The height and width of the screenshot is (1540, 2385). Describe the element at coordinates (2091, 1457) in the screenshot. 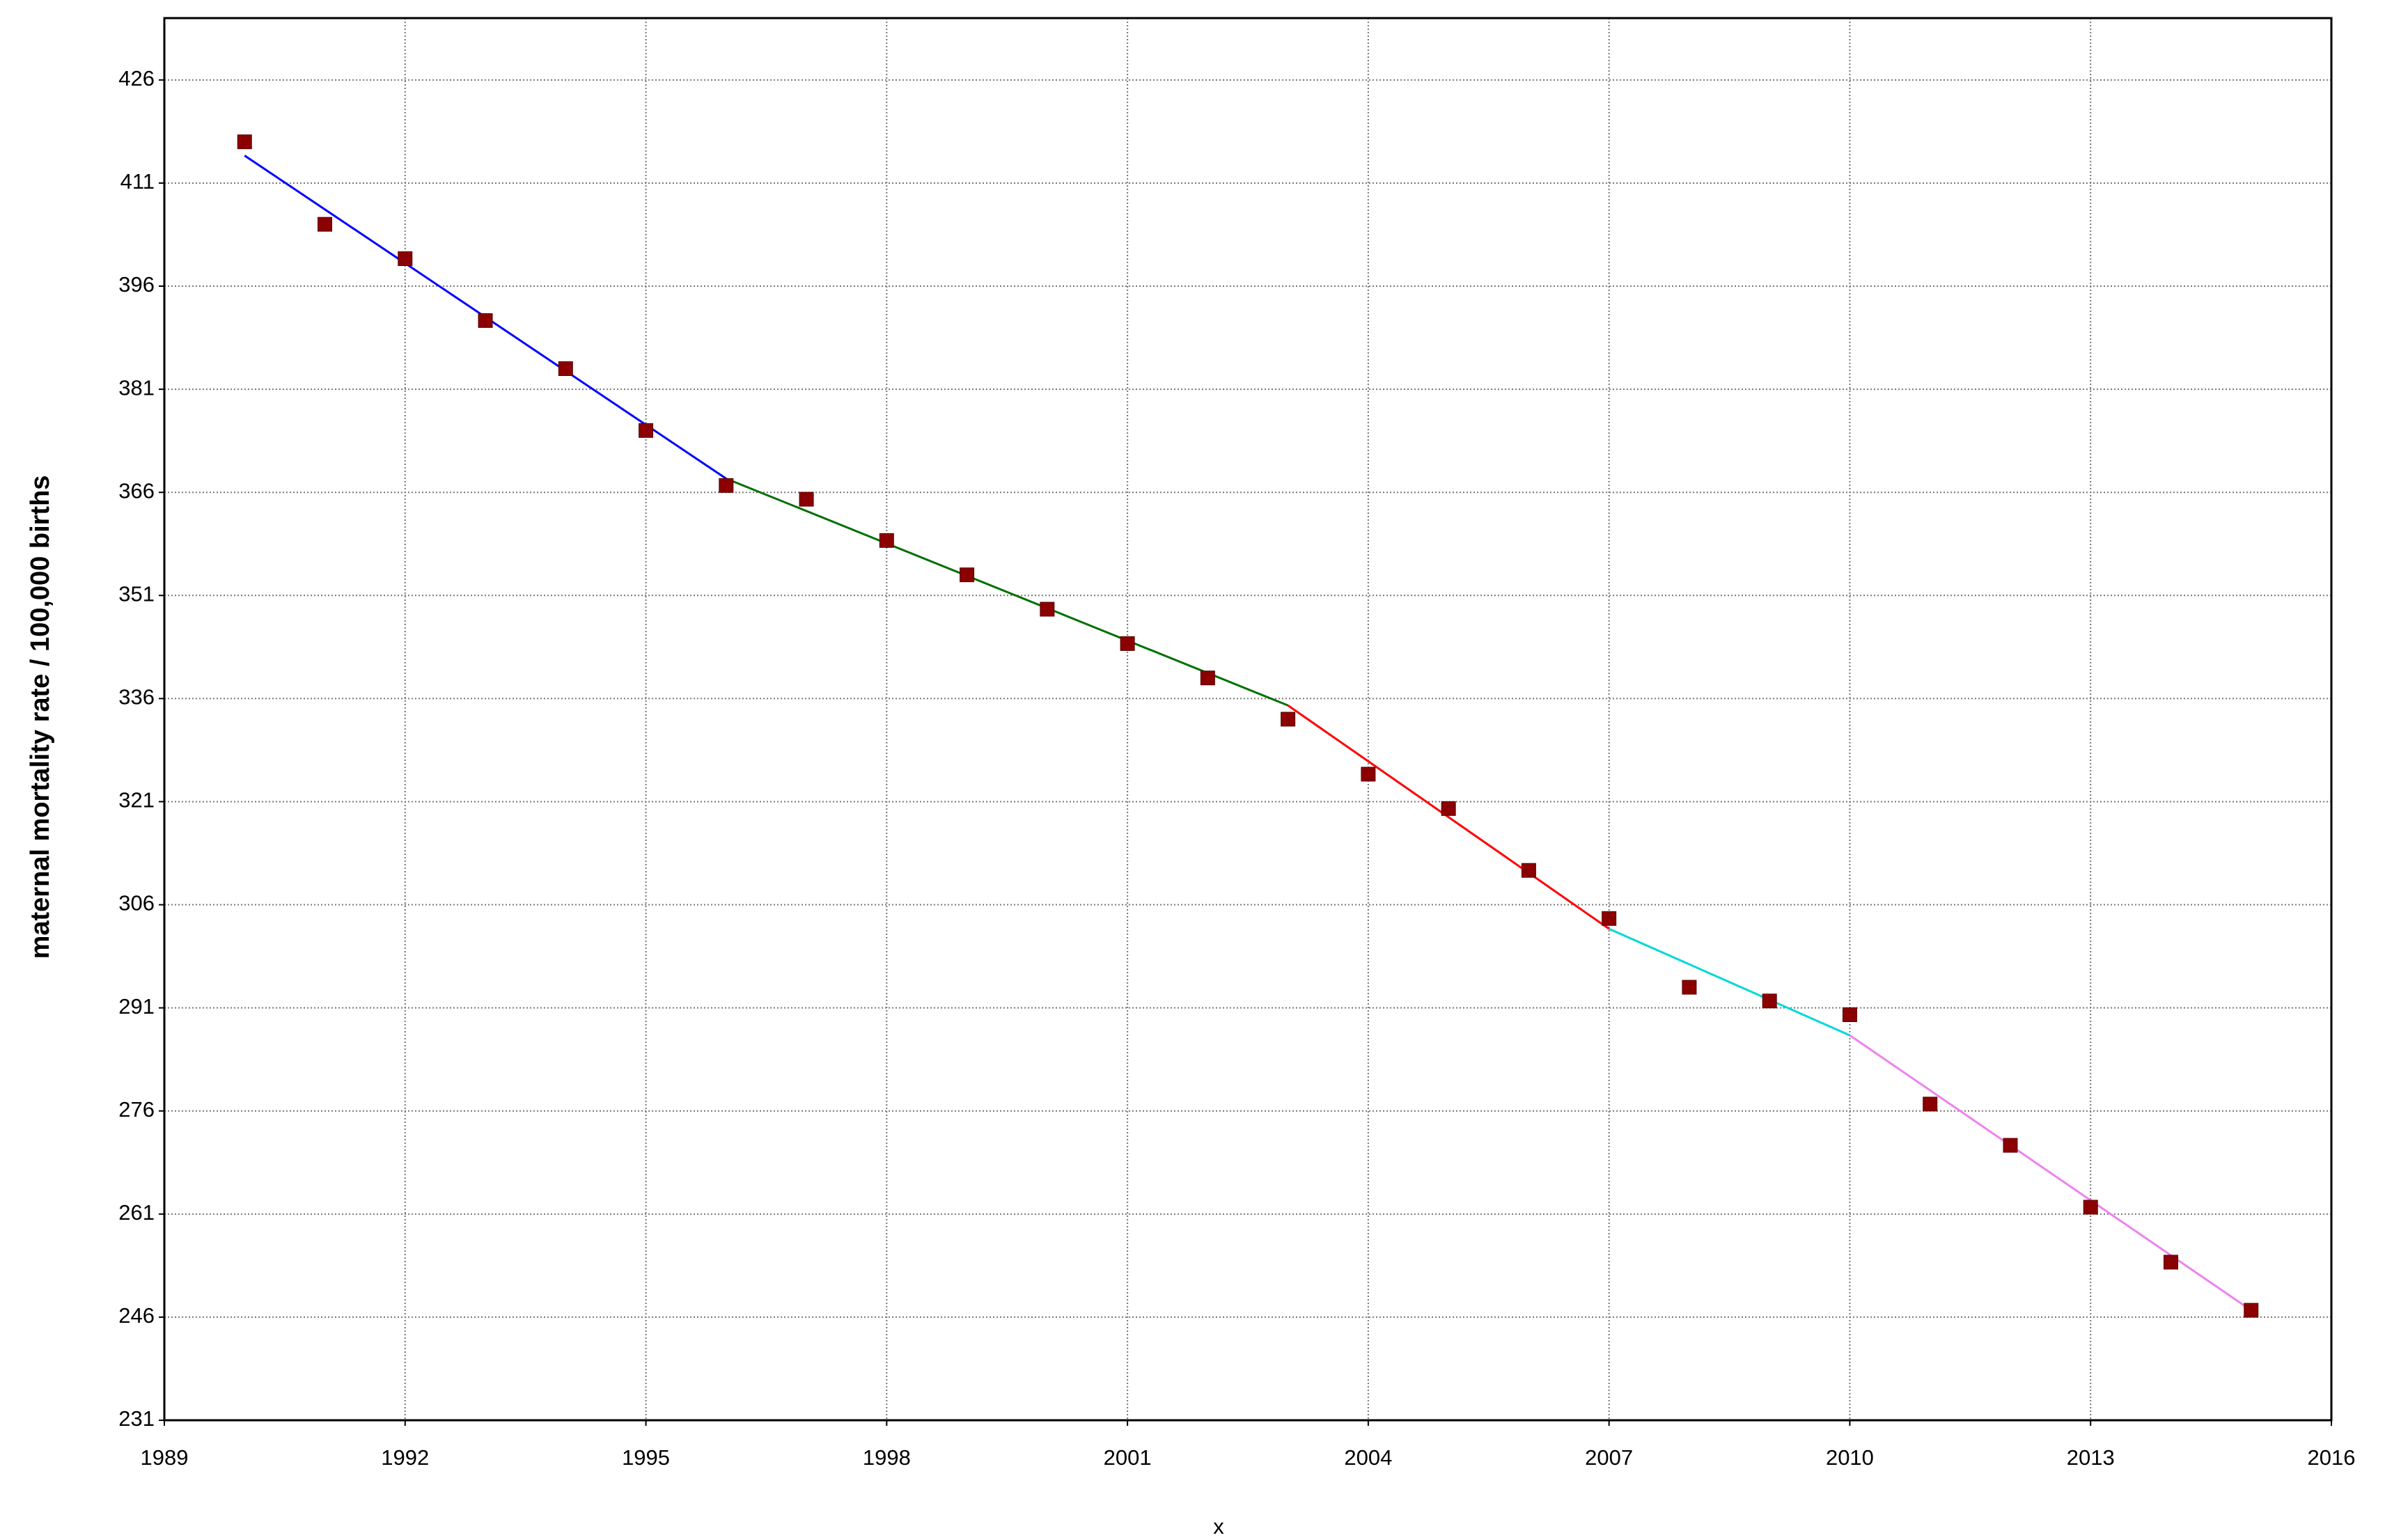

I see `x-tick-label: 2013` at that location.